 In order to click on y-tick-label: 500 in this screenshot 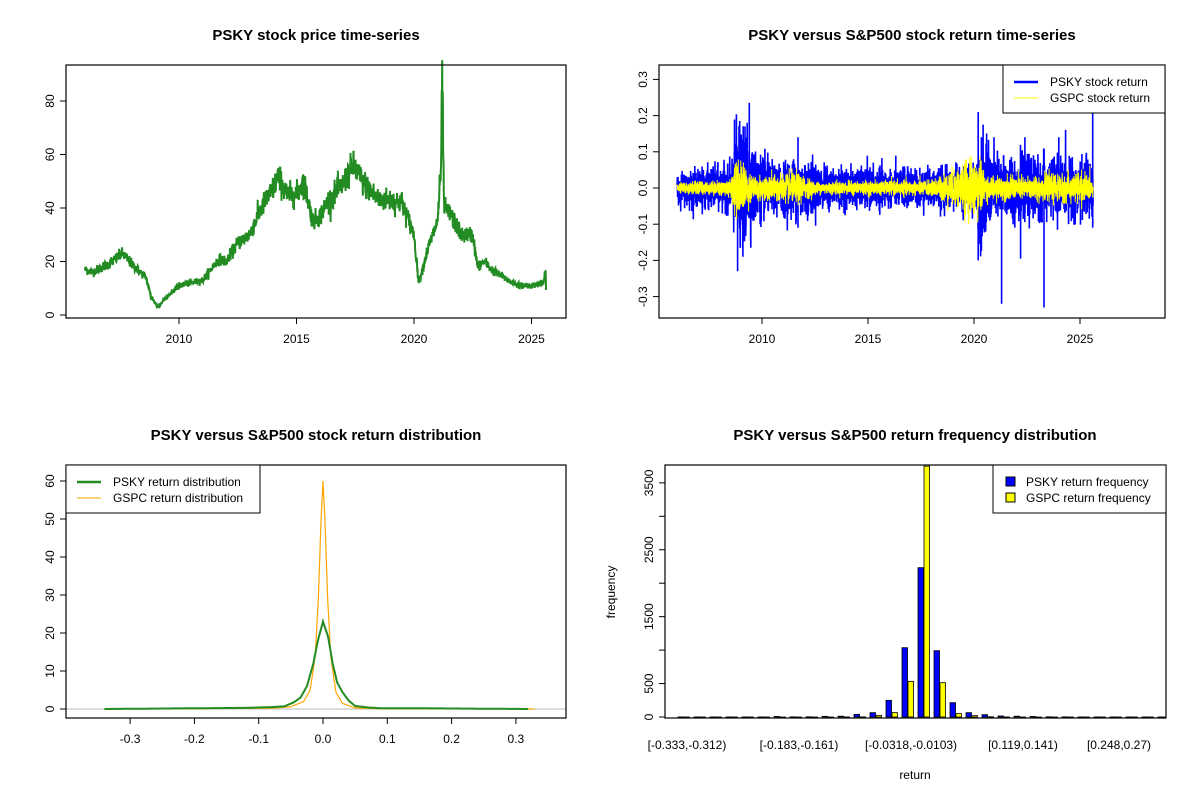, I will do `click(649, 683)`.